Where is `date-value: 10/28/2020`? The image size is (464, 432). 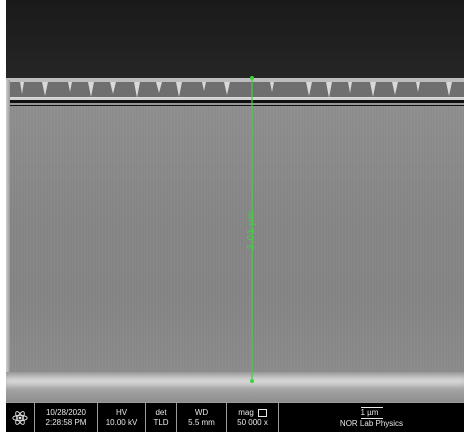
date-value: 10/28/2020 is located at coordinates (66, 412).